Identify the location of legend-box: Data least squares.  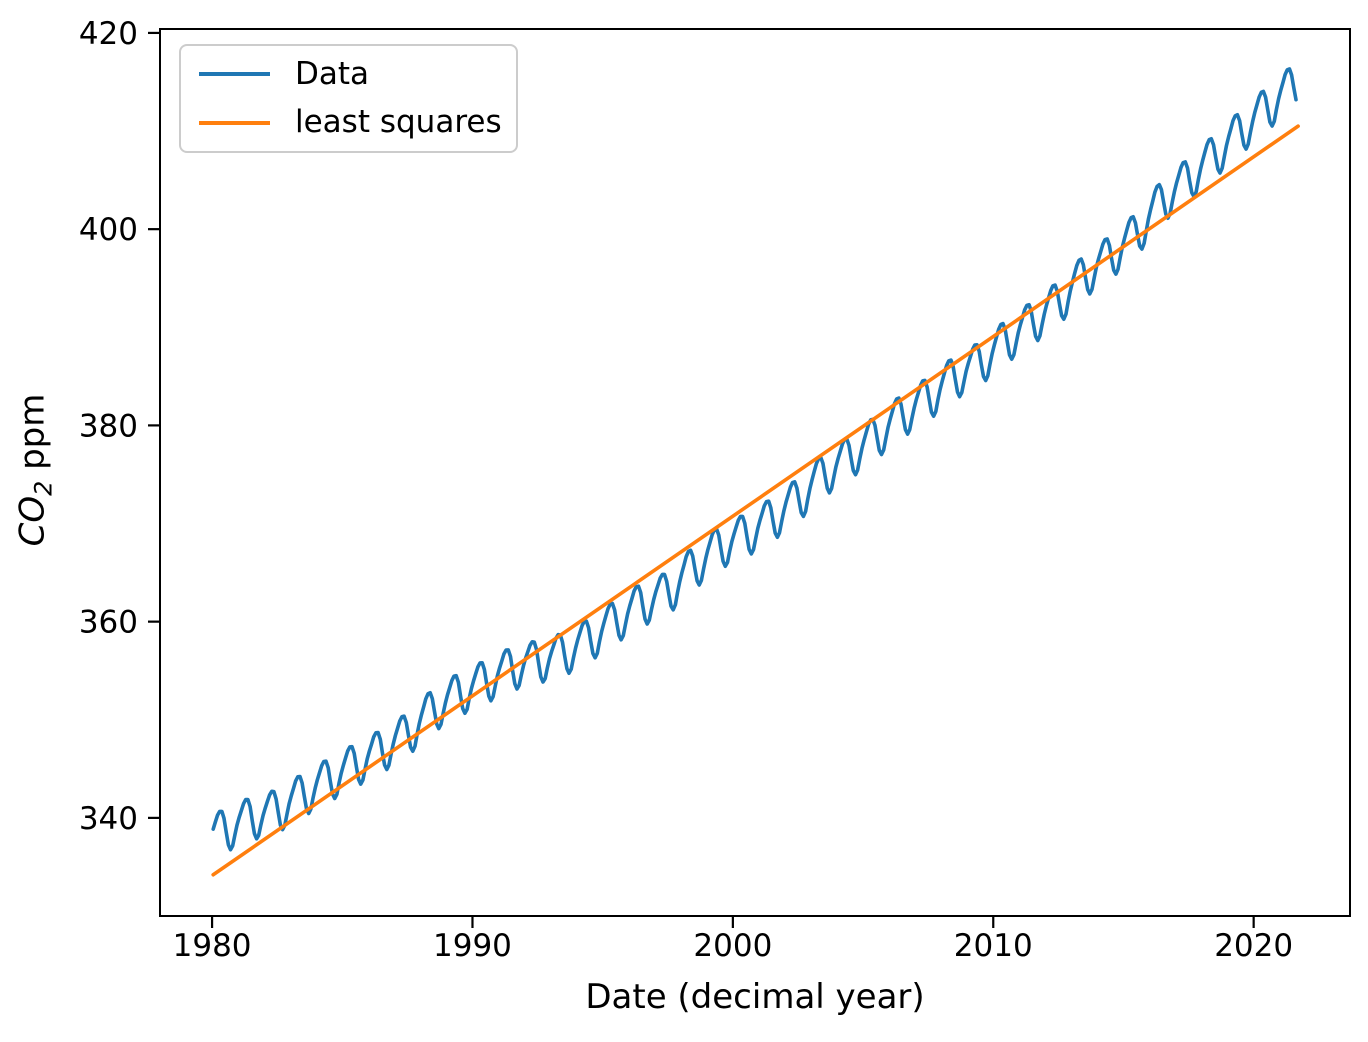
(348, 98).